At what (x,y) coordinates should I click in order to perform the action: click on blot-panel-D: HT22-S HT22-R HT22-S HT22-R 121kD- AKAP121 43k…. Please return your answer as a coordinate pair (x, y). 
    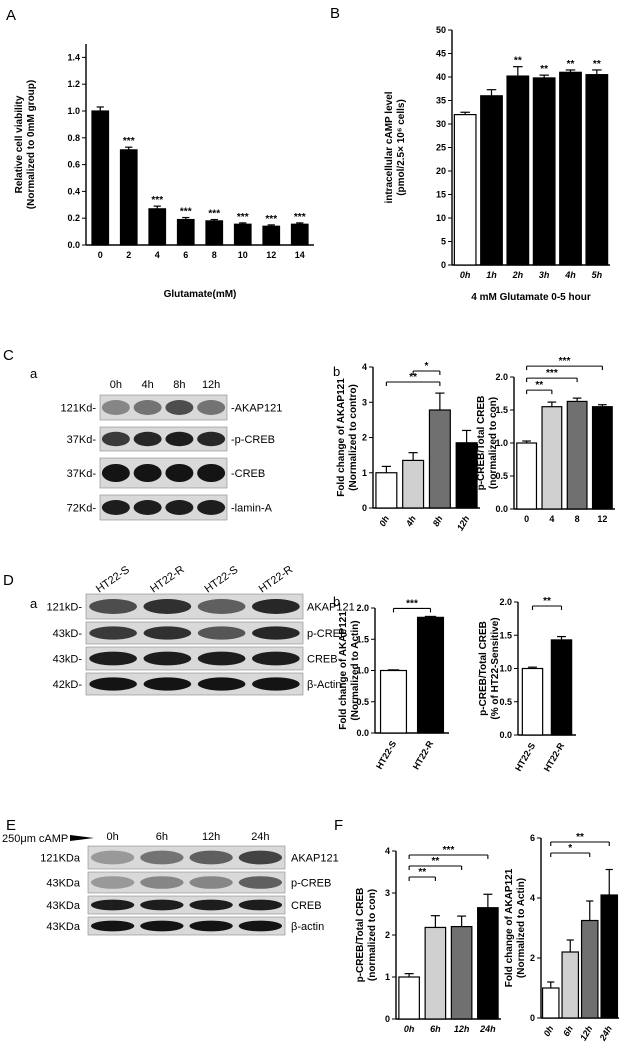
    Looking at the image, I should click on (201, 630).